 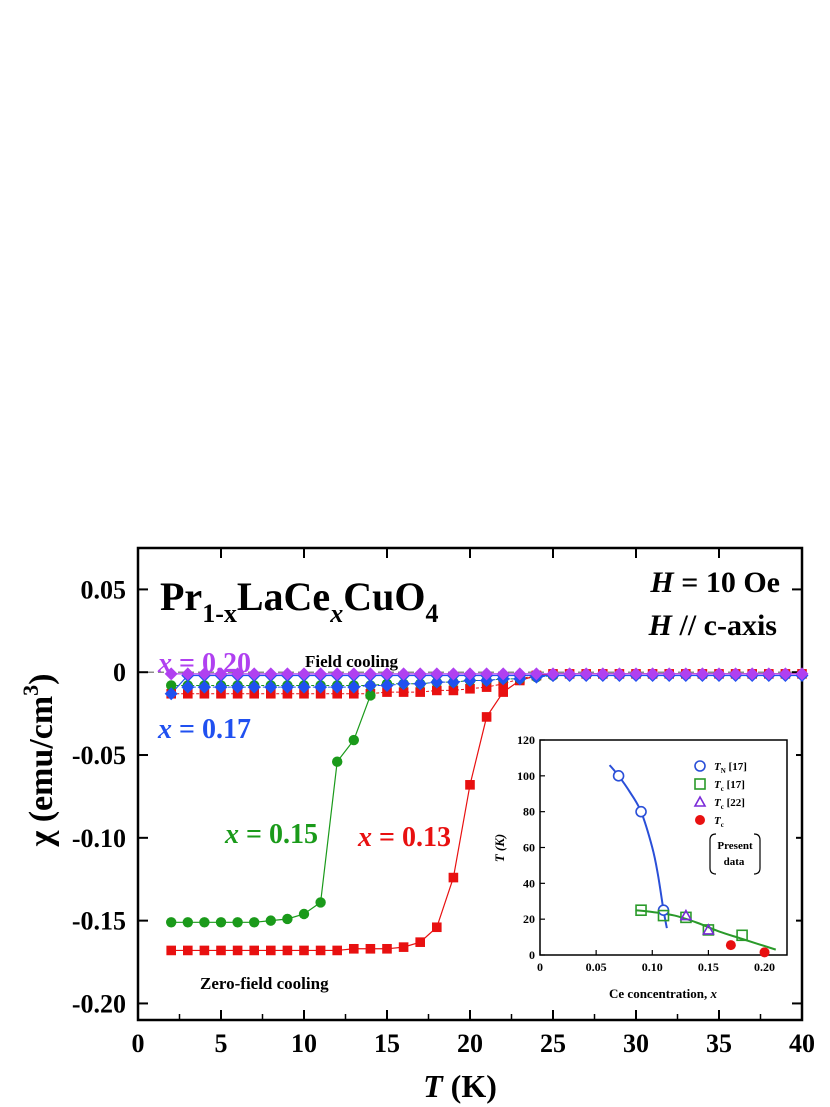 I want to click on x-tick-label: 5, so click(x=221, y=1043).